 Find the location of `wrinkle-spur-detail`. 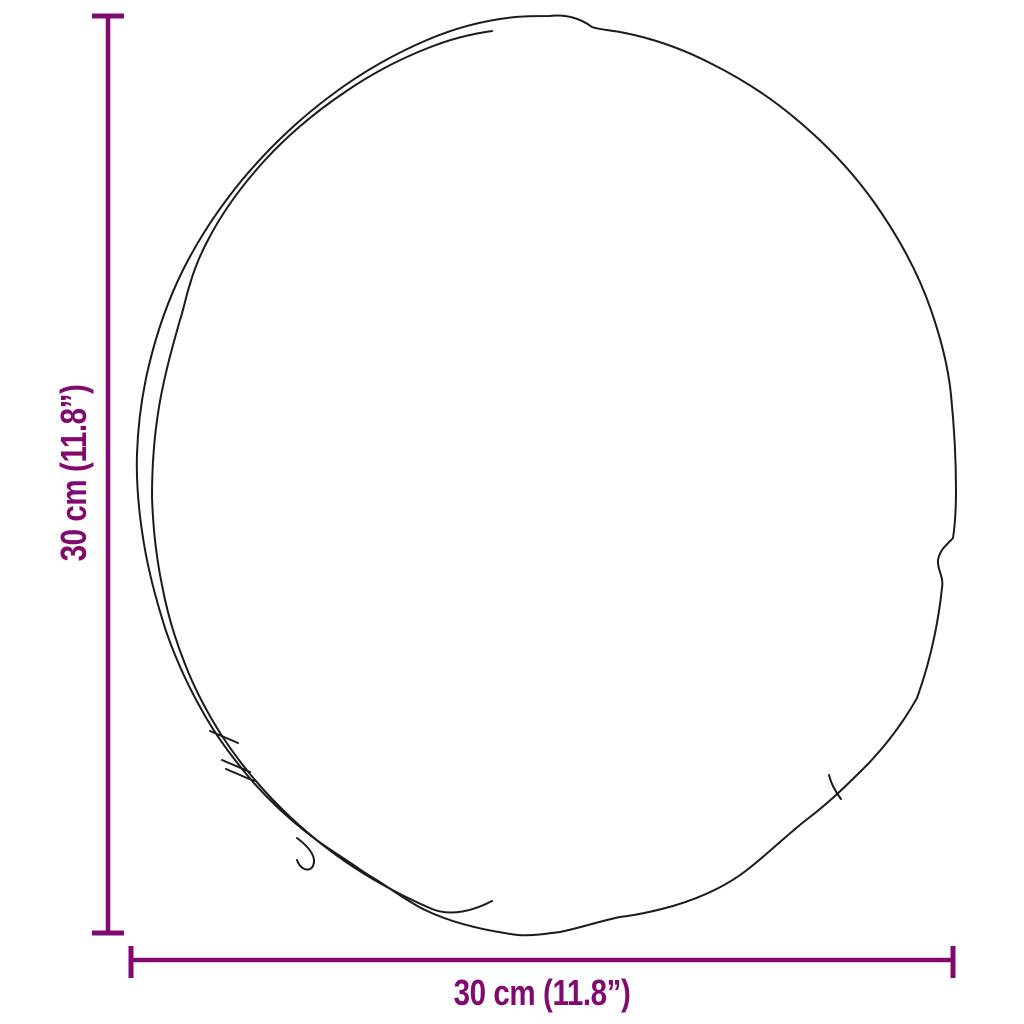

wrinkle-spur-detail is located at coordinates (835, 787).